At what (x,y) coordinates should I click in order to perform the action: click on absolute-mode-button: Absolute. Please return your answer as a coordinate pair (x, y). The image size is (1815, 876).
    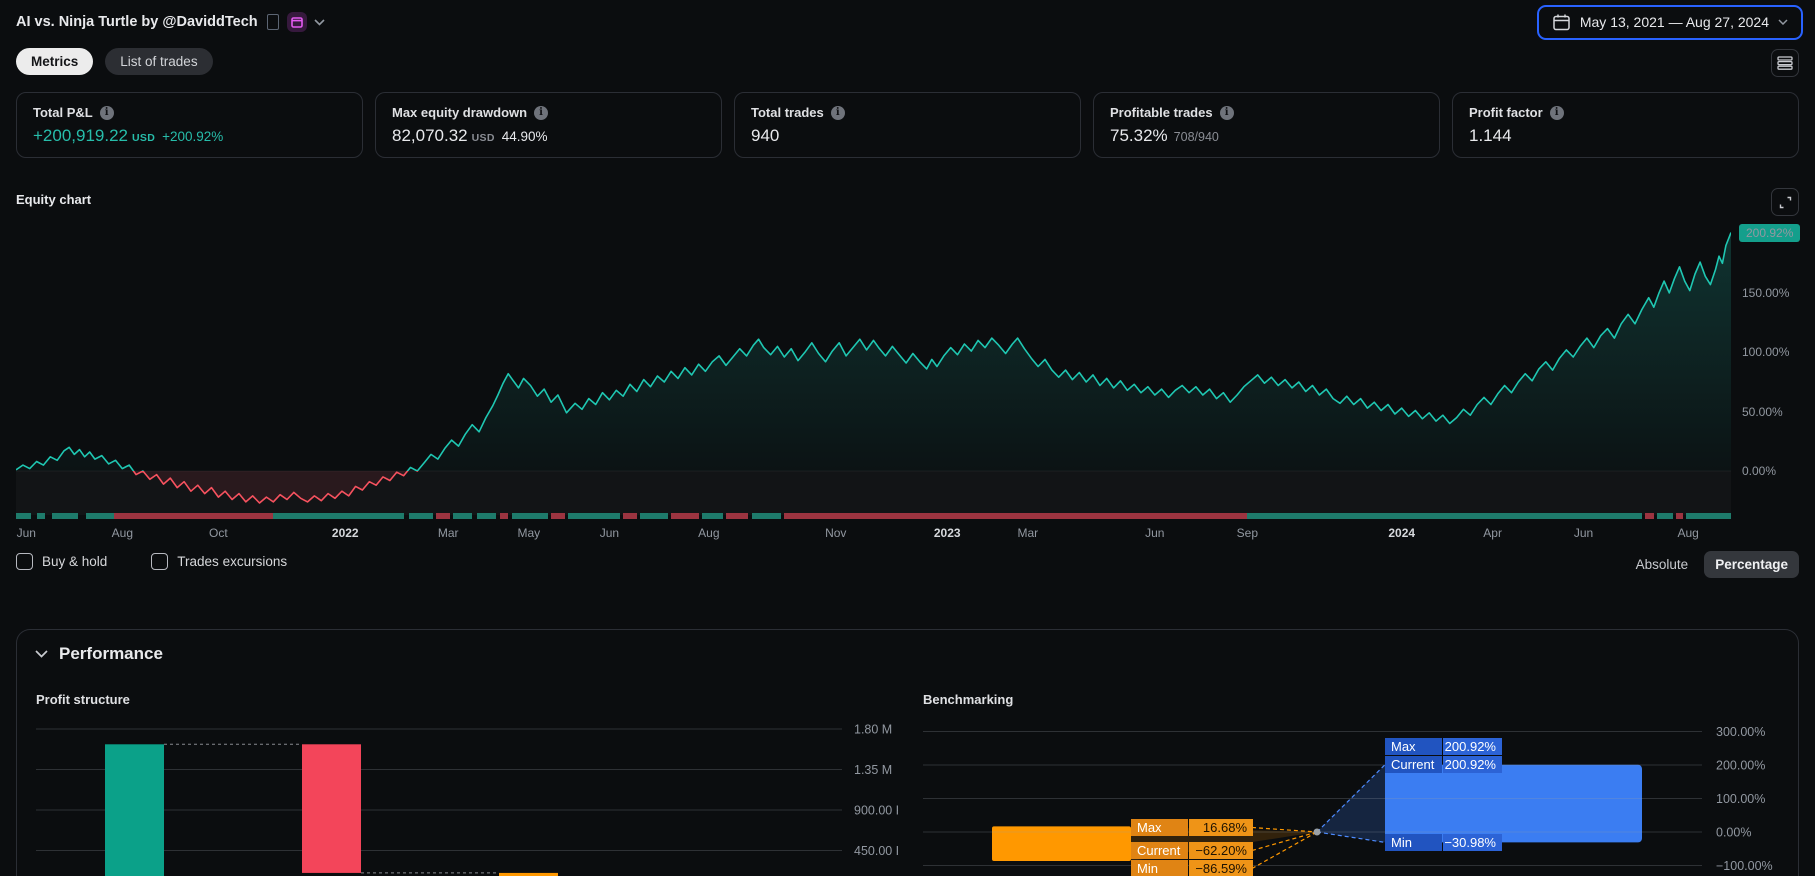
    Looking at the image, I should click on (1662, 564).